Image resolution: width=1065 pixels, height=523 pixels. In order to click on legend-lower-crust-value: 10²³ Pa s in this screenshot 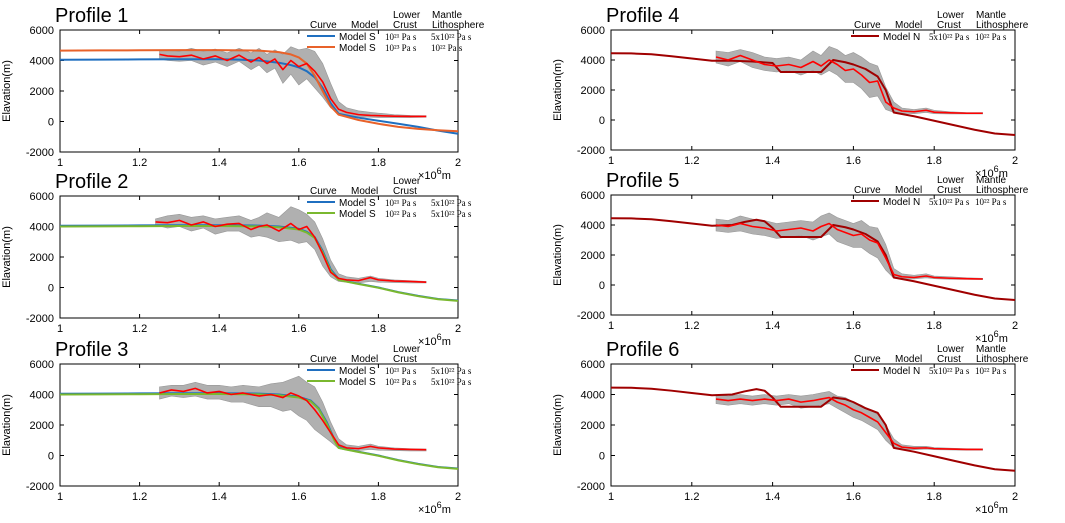, I will do `click(401, 48)`.